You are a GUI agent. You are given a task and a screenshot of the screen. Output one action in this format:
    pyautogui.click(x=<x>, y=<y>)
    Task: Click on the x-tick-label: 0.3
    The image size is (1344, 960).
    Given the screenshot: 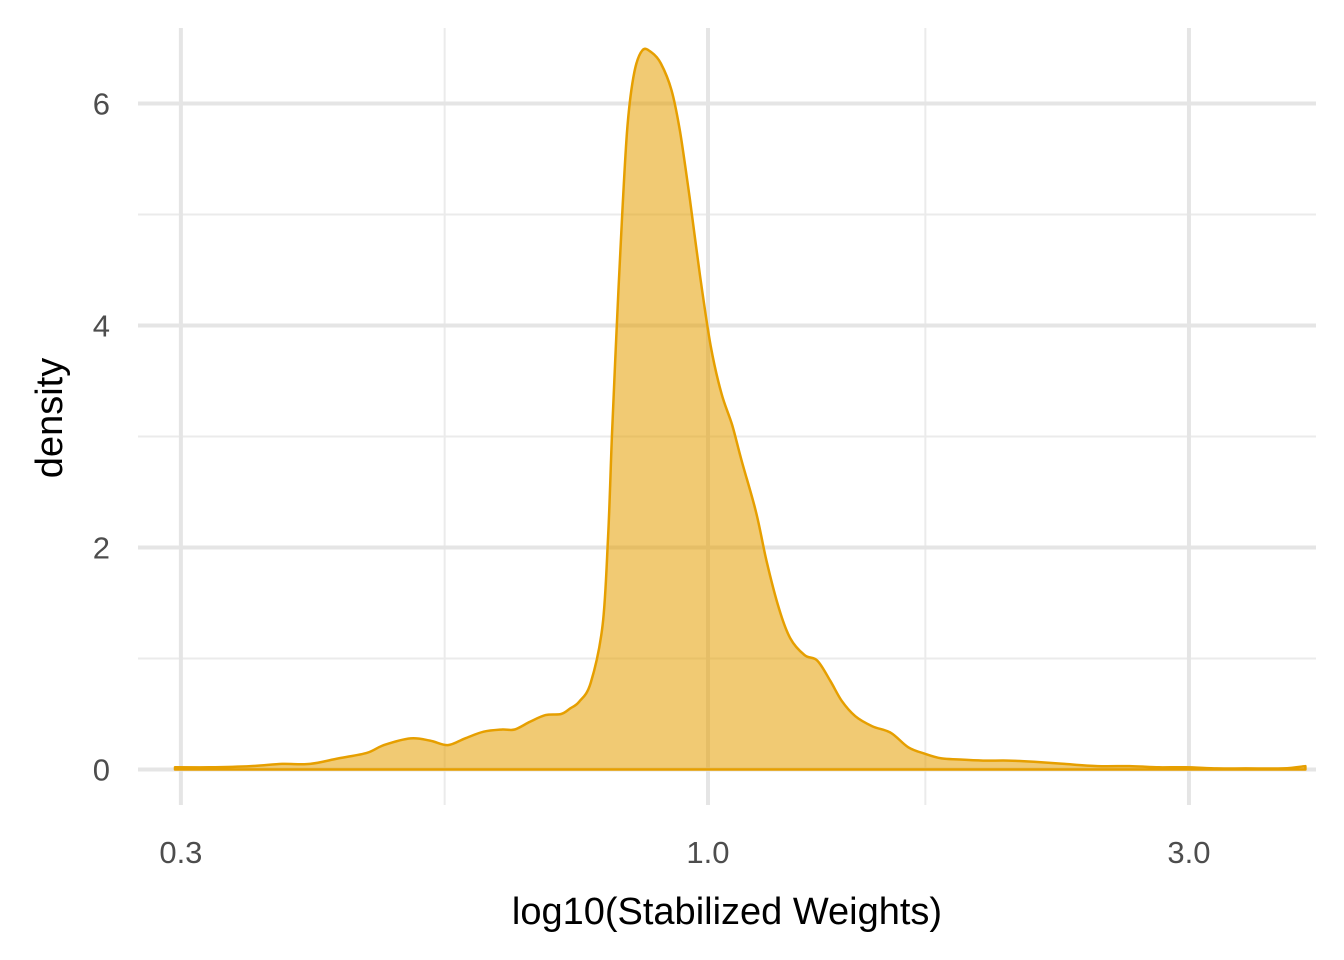 What is the action you would take?
    pyautogui.click(x=180, y=852)
    